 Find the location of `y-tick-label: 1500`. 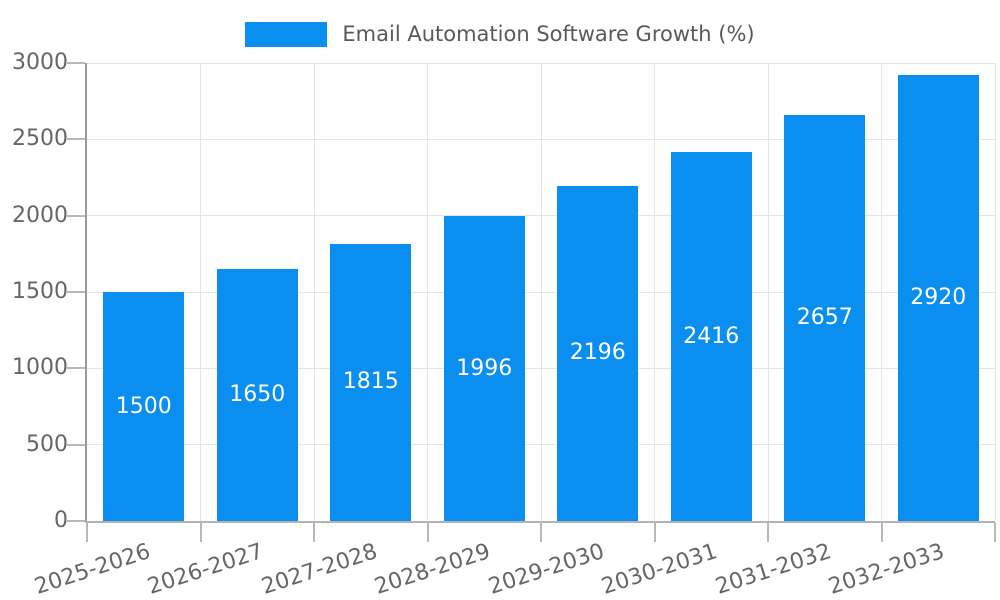

y-tick-label: 1500 is located at coordinates (40, 291).